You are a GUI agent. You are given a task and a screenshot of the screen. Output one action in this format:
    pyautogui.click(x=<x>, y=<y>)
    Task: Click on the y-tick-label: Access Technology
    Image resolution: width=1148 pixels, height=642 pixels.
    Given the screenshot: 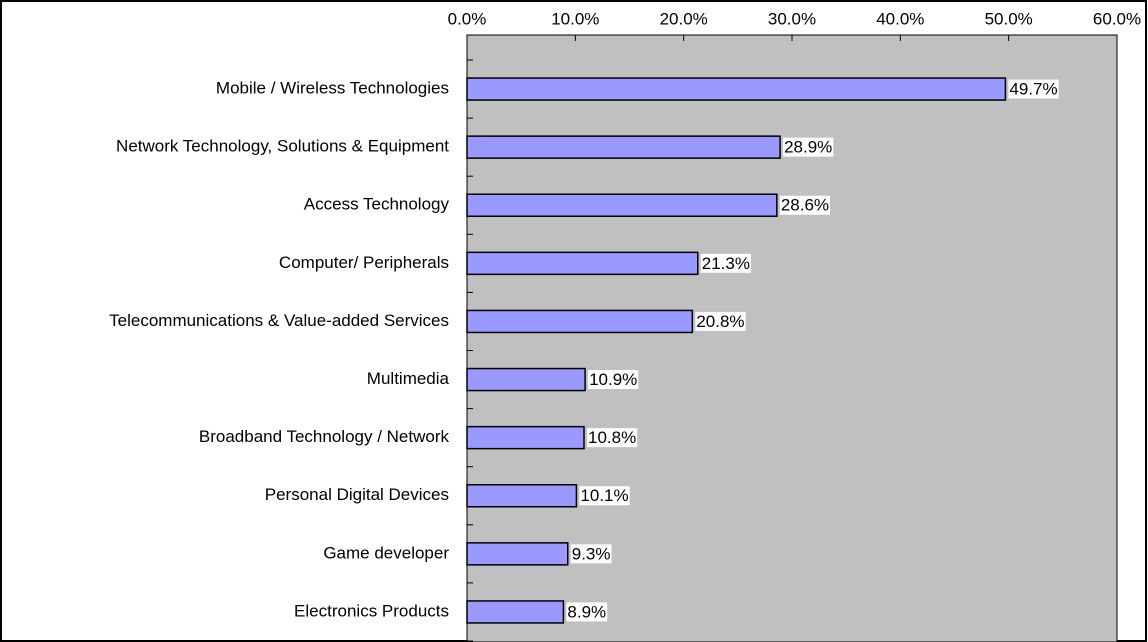 What is the action you would take?
    pyautogui.click(x=377, y=204)
    